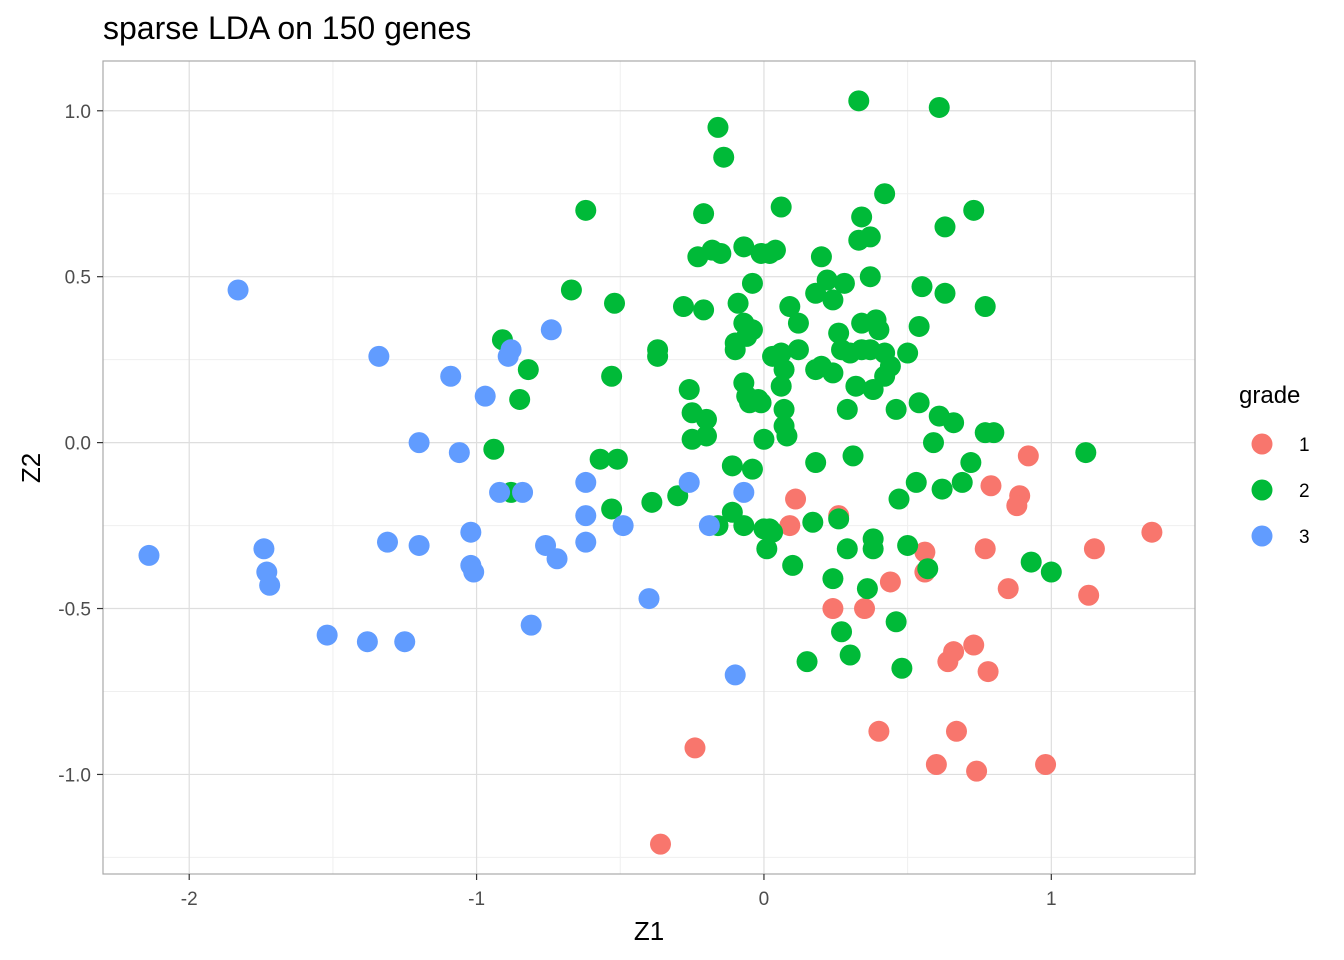  I want to click on legend: grade 1 2 3, so click(1274, 465).